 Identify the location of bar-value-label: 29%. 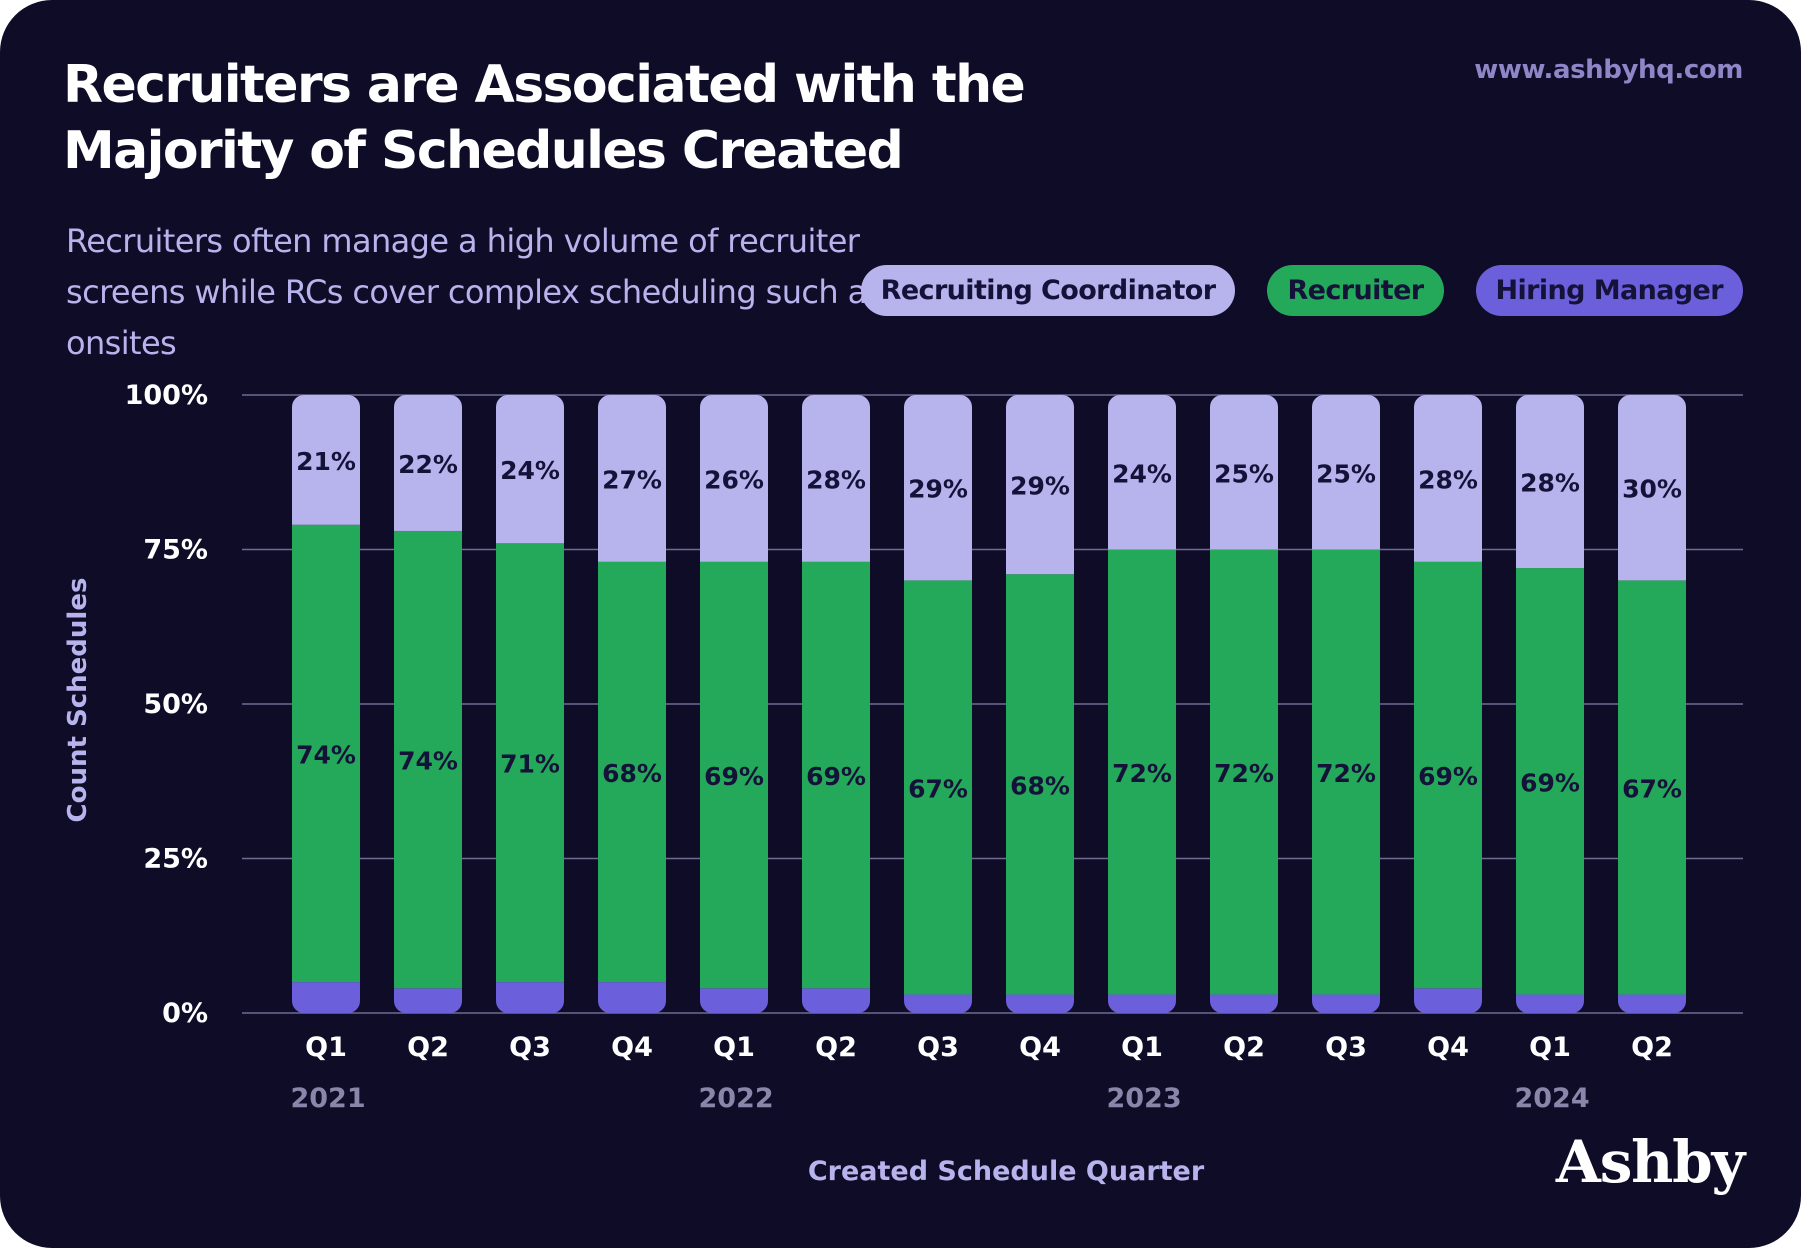
(1040, 486).